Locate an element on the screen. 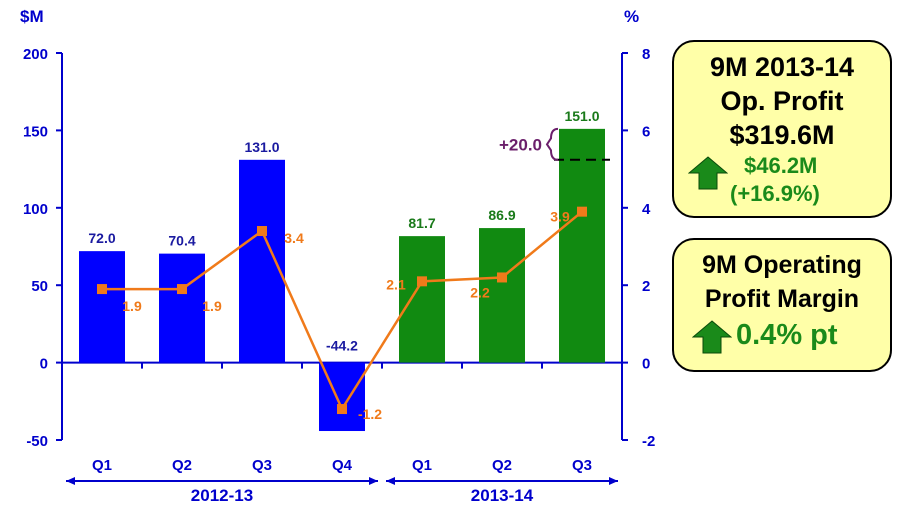  bar-value-label: 131.0 is located at coordinates (261, 147).